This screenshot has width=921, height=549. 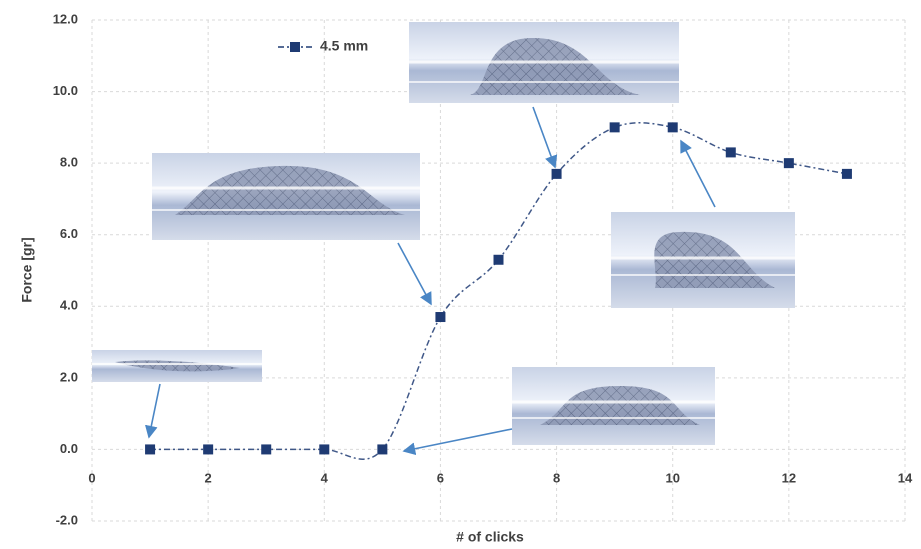 I want to click on x-tick-label: 8, so click(x=556, y=477).